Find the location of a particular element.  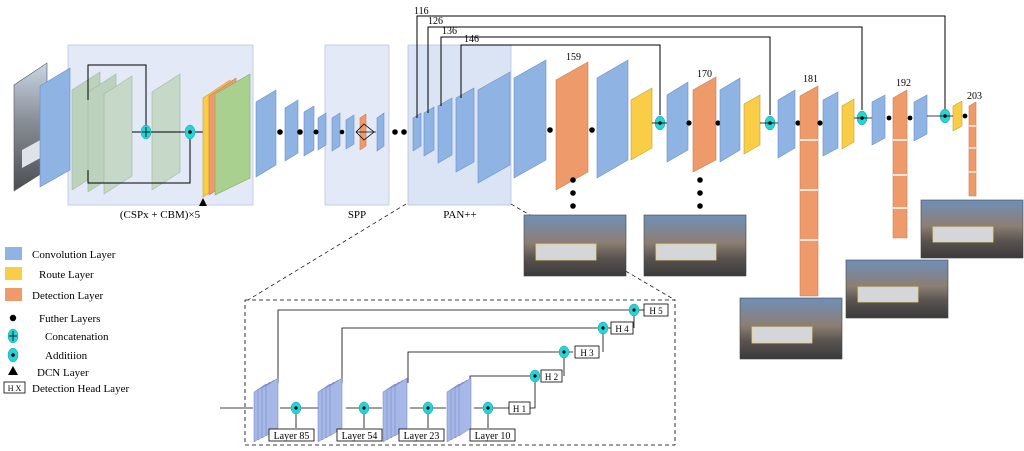

inset-head-box: H 3 is located at coordinates (587, 352).